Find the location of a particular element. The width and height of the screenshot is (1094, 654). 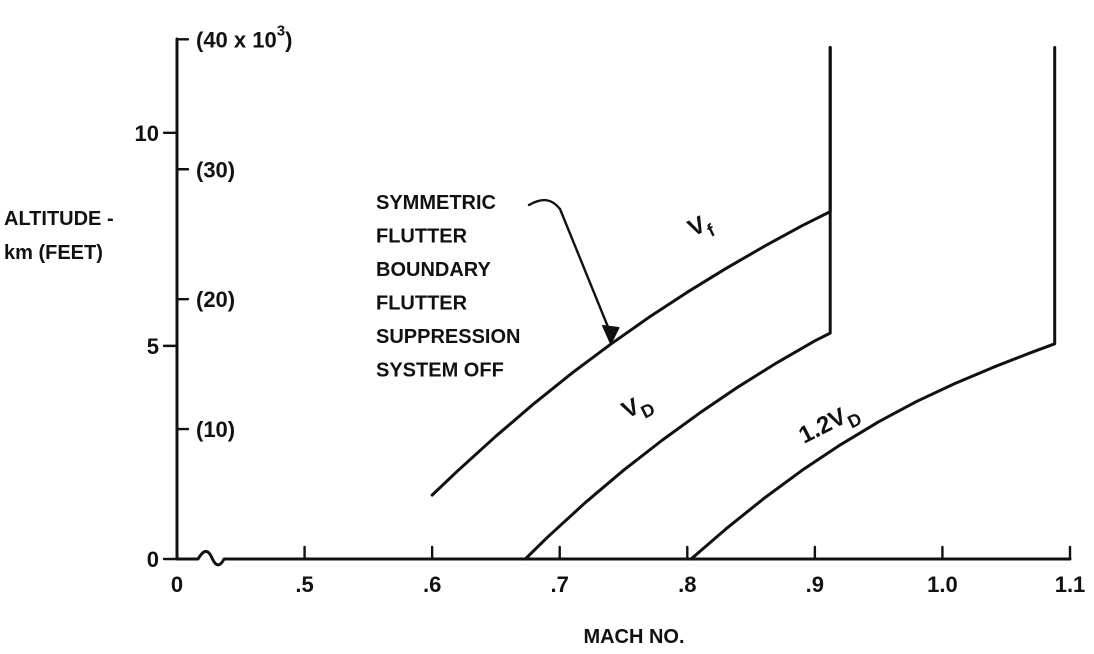

annotation-leader-line is located at coordinates (570, 267).